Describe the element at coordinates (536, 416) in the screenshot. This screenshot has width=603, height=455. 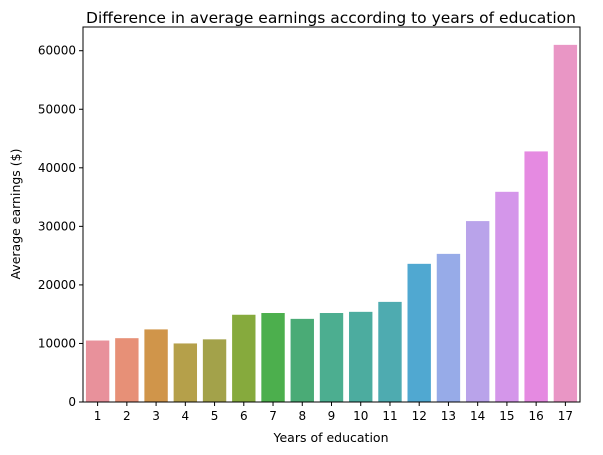
I see `x-tick-label-16: 16` at that location.